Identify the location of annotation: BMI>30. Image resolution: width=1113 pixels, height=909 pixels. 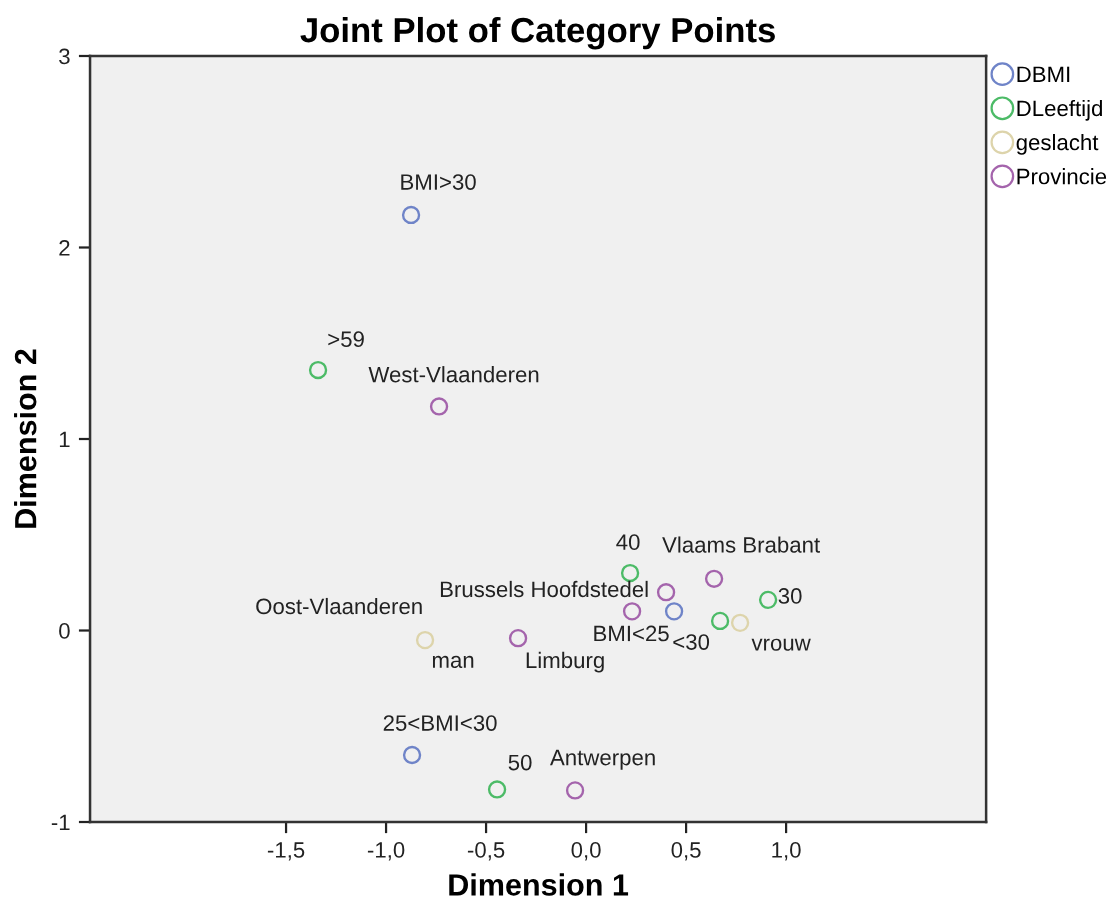
(438, 182).